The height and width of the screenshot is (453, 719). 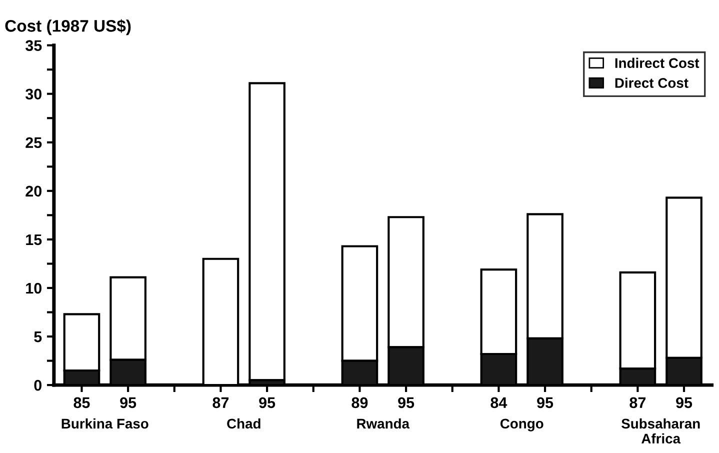 I want to click on x-tick-label: 84, so click(x=499, y=402).